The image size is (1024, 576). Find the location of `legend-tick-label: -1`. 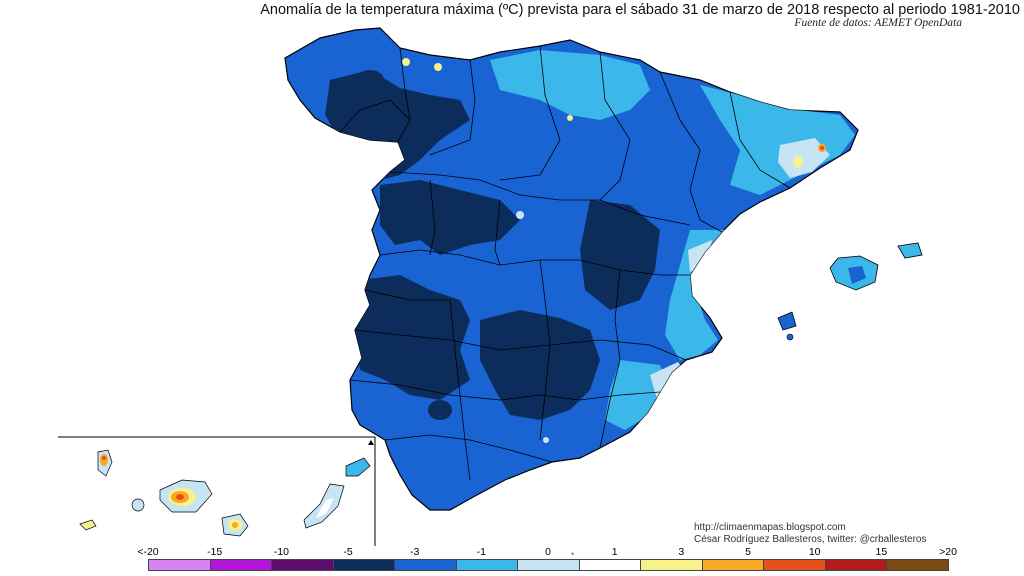

legend-tick-label: -1 is located at coordinates (481, 552).